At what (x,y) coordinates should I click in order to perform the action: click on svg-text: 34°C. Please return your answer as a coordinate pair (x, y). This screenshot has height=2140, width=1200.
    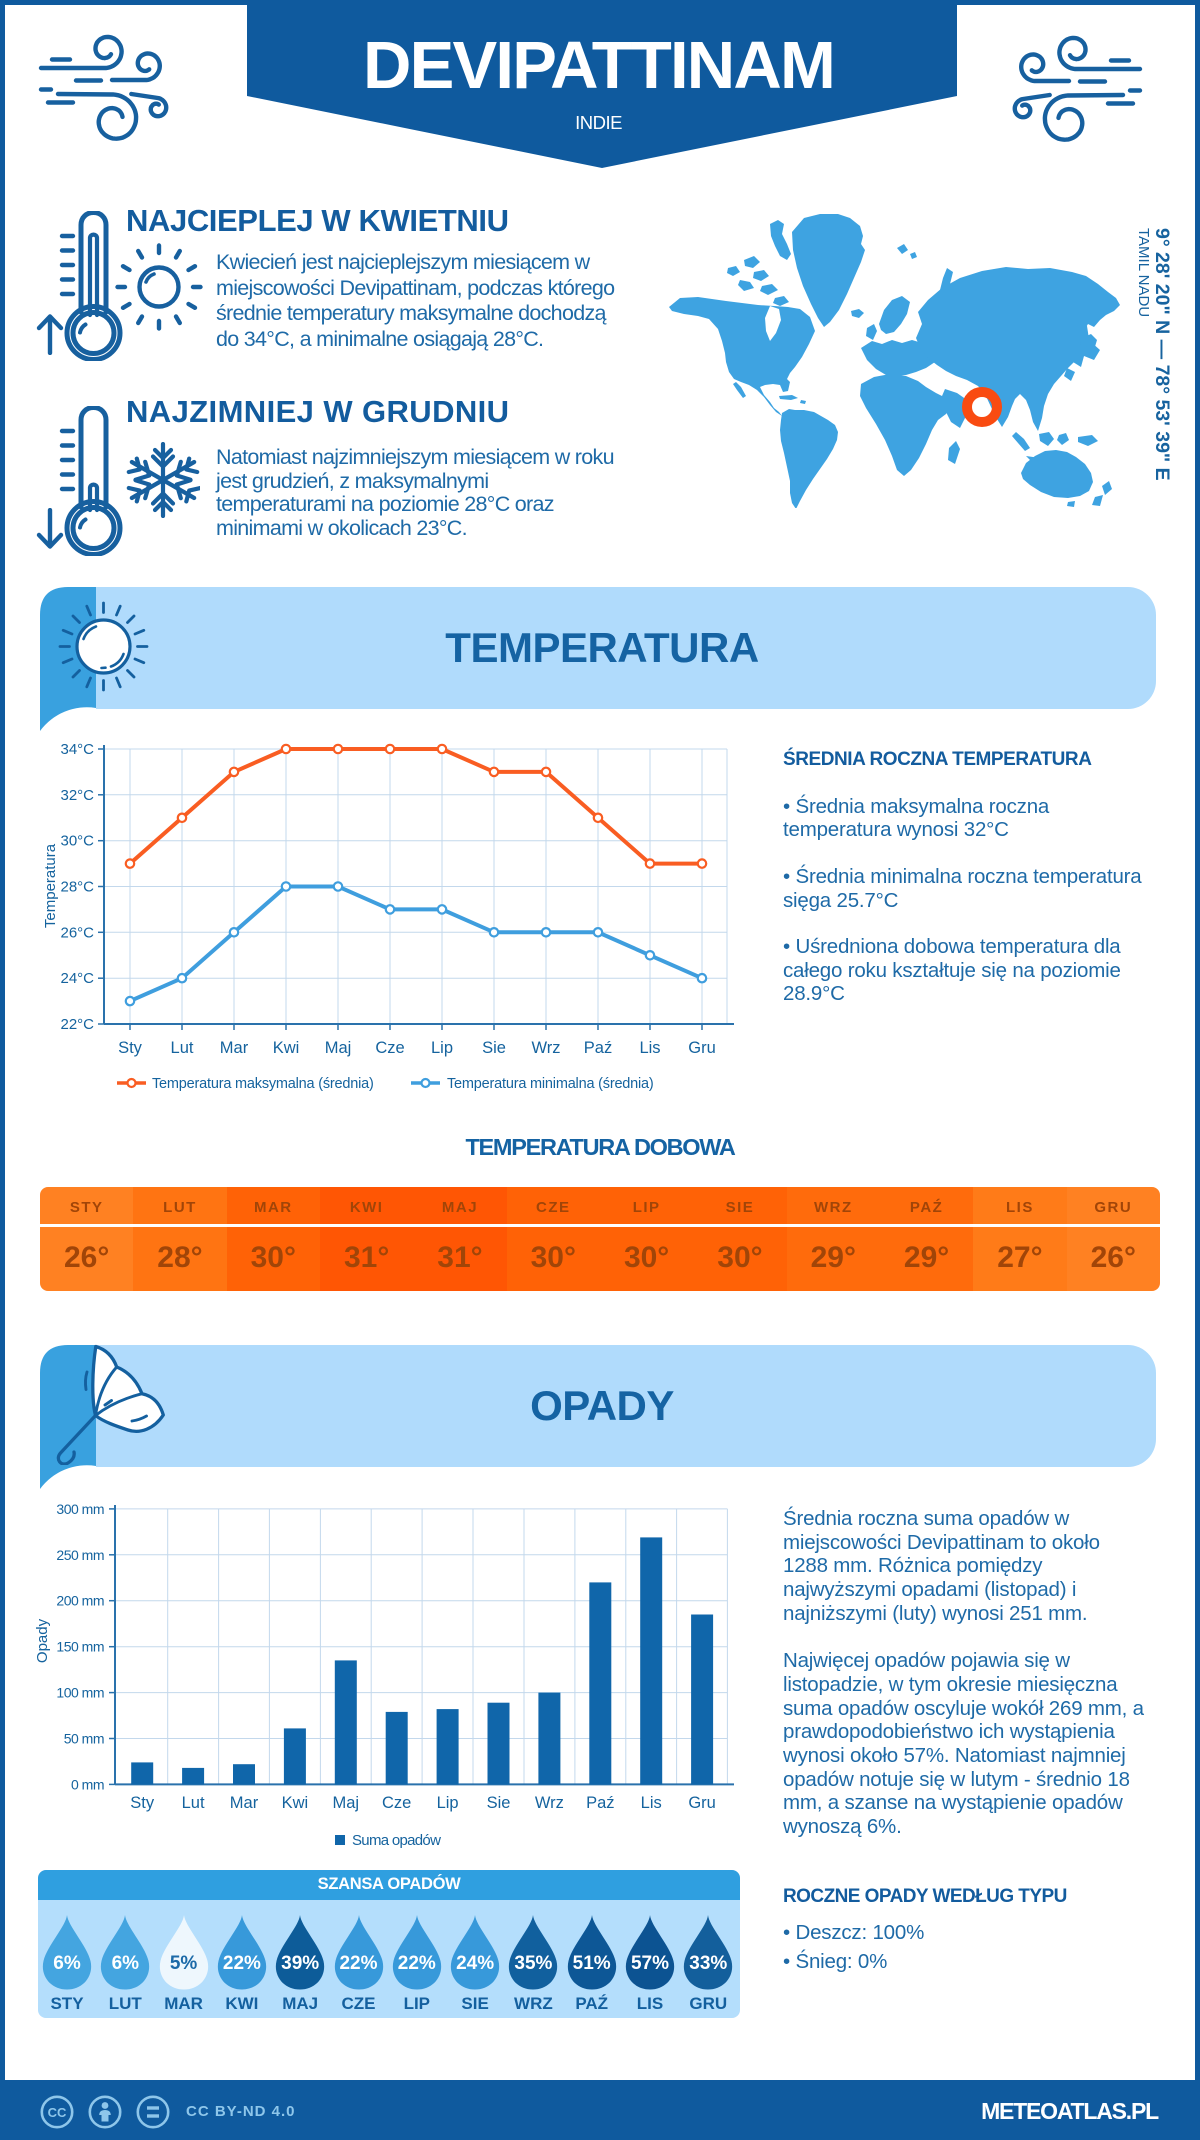
    Looking at the image, I should click on (77, 749).